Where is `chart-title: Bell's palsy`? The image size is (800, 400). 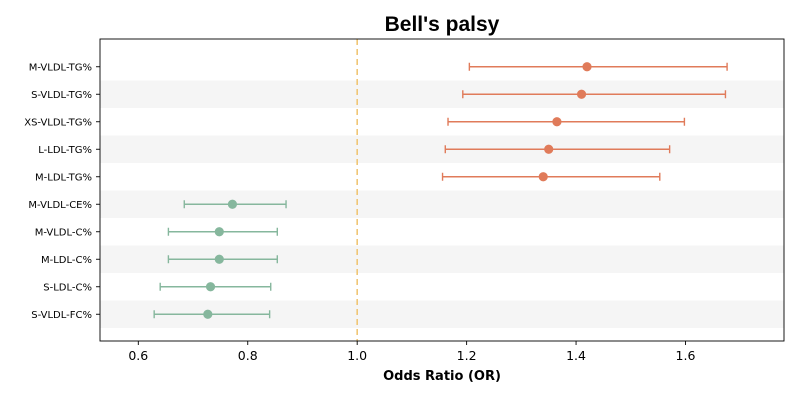 chart-title: Bell's palsy is located at coordinates (442, 24).